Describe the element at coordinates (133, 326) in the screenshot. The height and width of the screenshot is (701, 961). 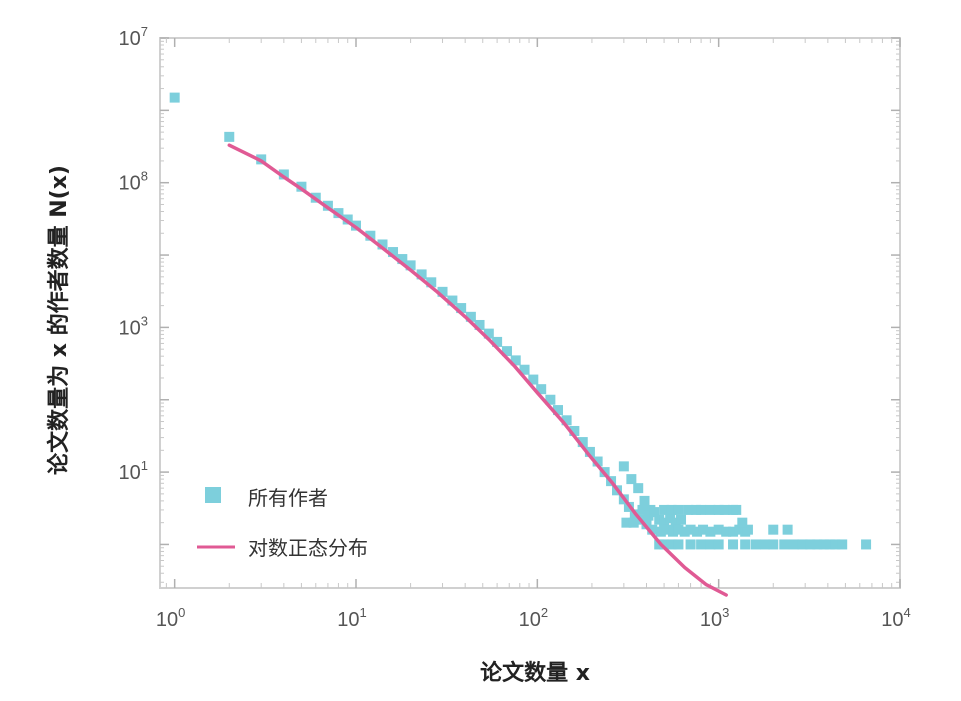
I see `y-tick-label: 10³` at that location.